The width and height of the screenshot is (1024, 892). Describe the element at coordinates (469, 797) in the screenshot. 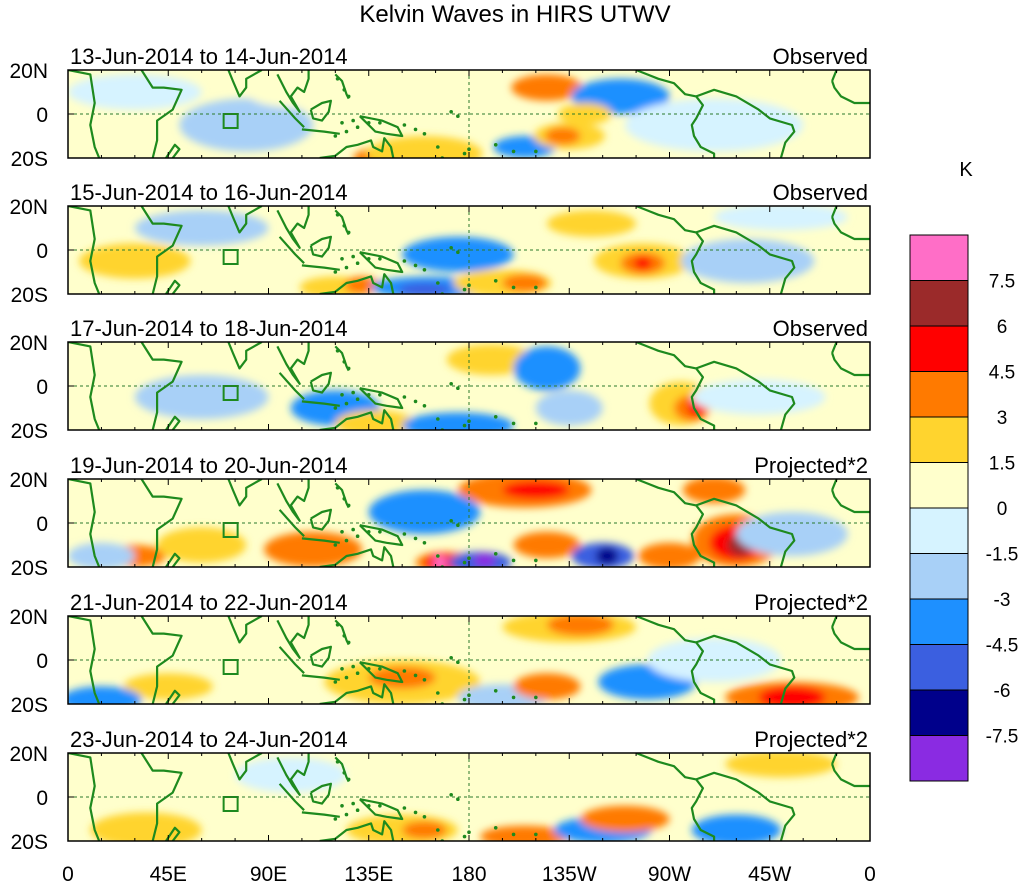

I see `coastline-map` at that location.